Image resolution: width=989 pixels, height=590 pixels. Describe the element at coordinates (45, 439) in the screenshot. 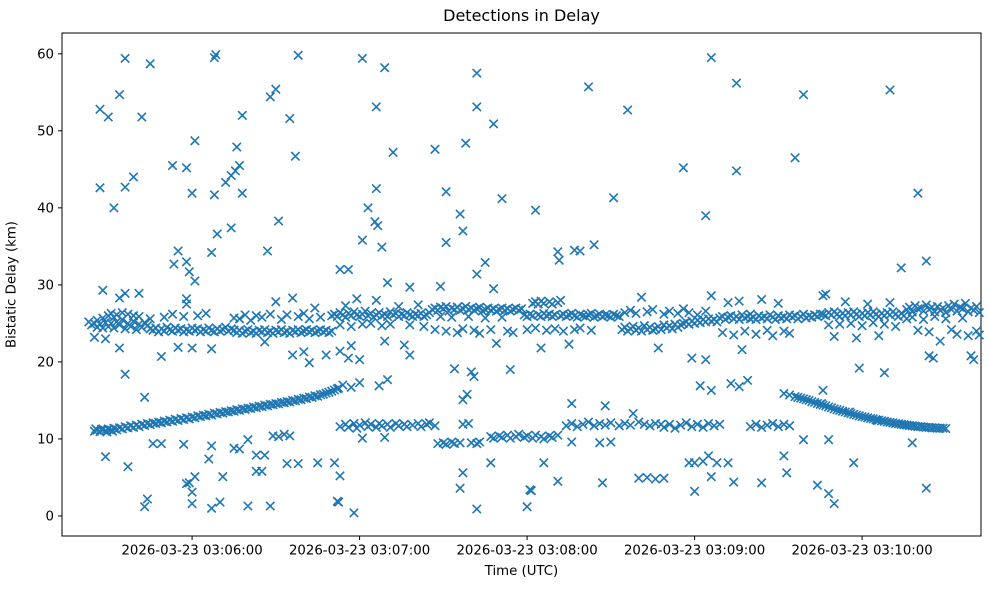

I see `y-tick-label: 10` at that location.